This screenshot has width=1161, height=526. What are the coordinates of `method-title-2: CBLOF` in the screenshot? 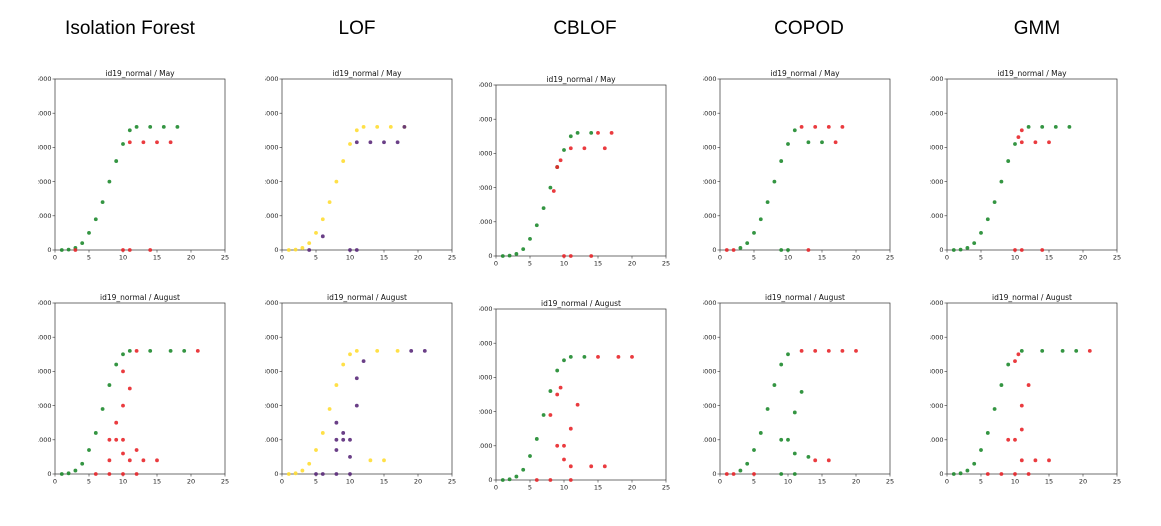 It's located at (585, 28).